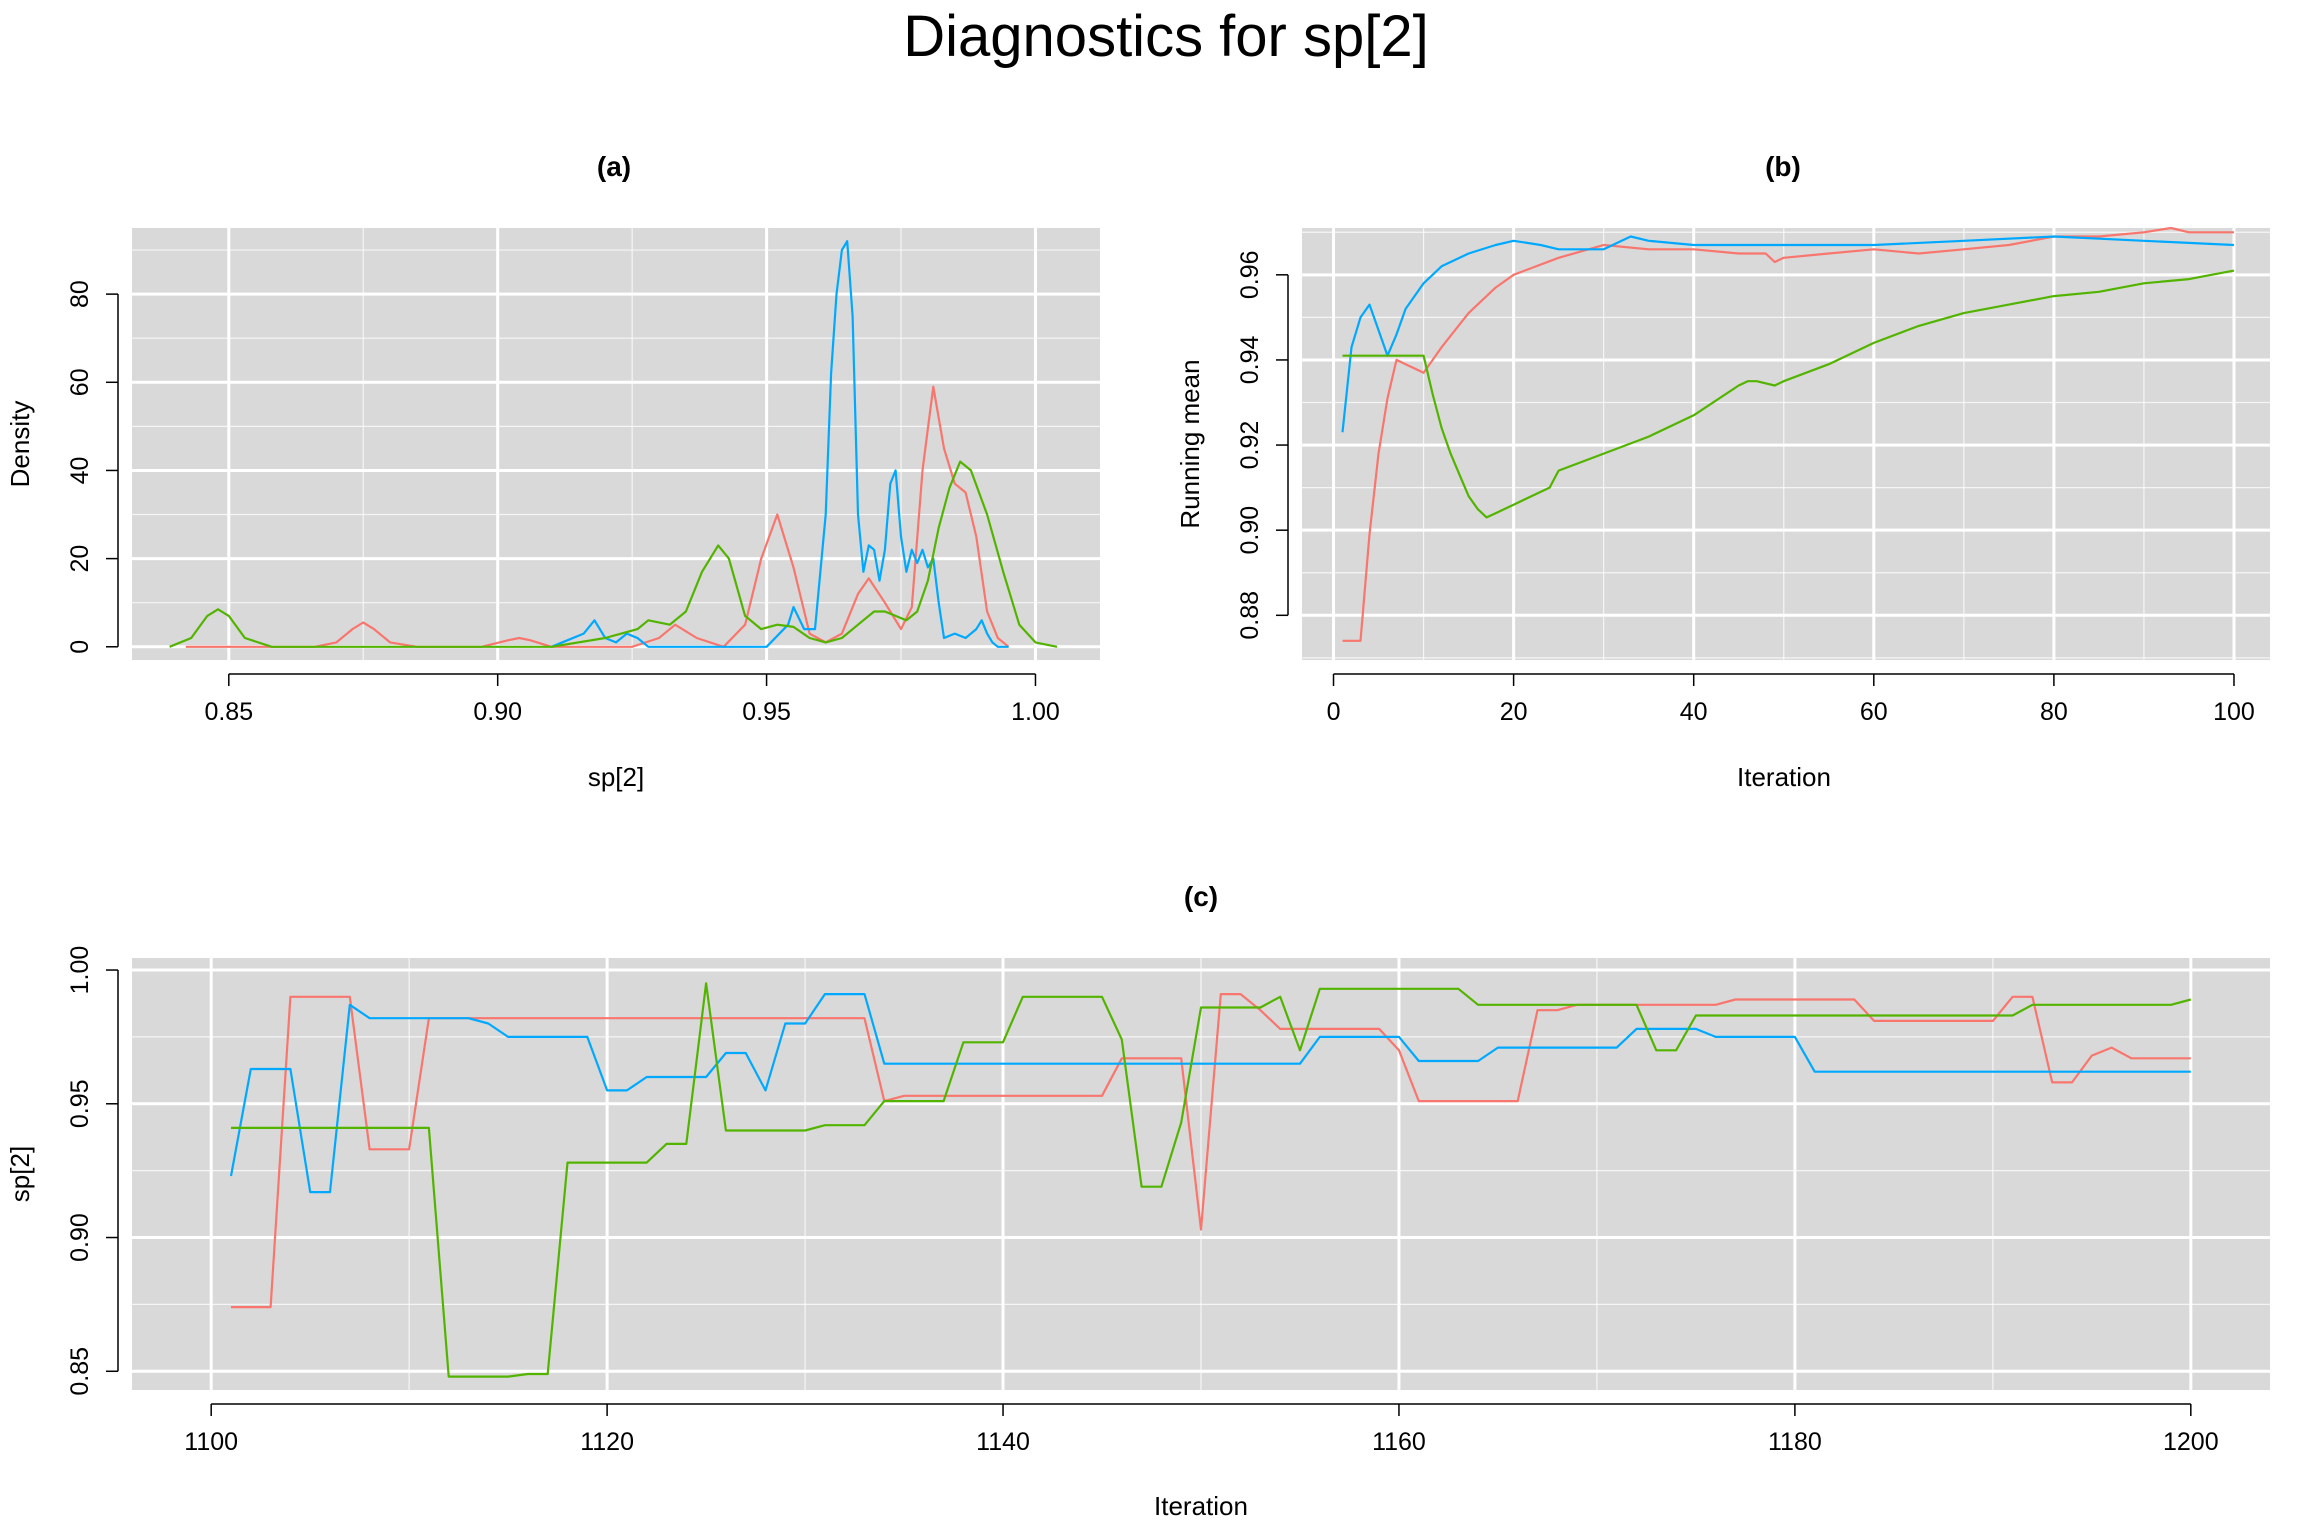 Image resolution: width=2304 pixels, height=1536 pixels. Describe the element at coordinates (80, 1103) in the screenshot. I see `y-tick-label: 0.95` at that location.